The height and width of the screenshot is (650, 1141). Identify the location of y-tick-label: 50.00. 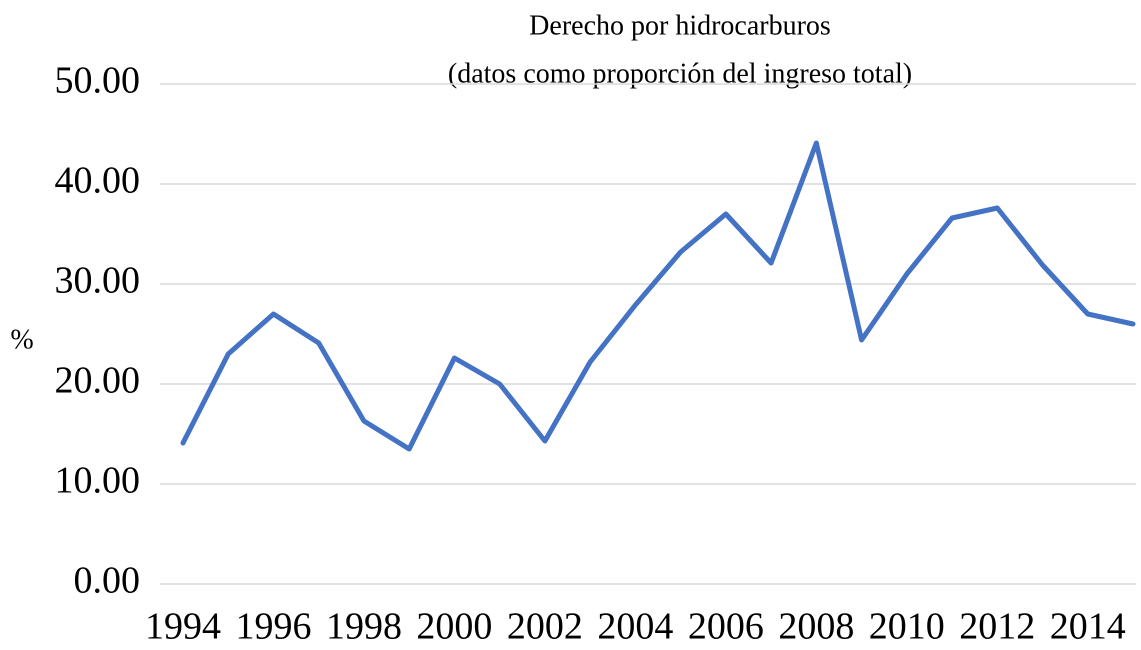
(98, 81).